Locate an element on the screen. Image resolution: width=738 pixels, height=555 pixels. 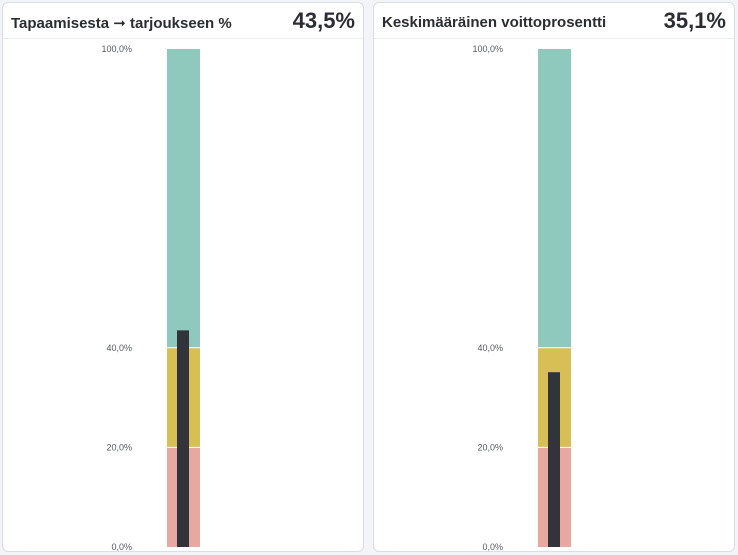
card-header: Tapaamisesta ➞ tarjoukseen % 43,5% is located at coordinates (183, 21).